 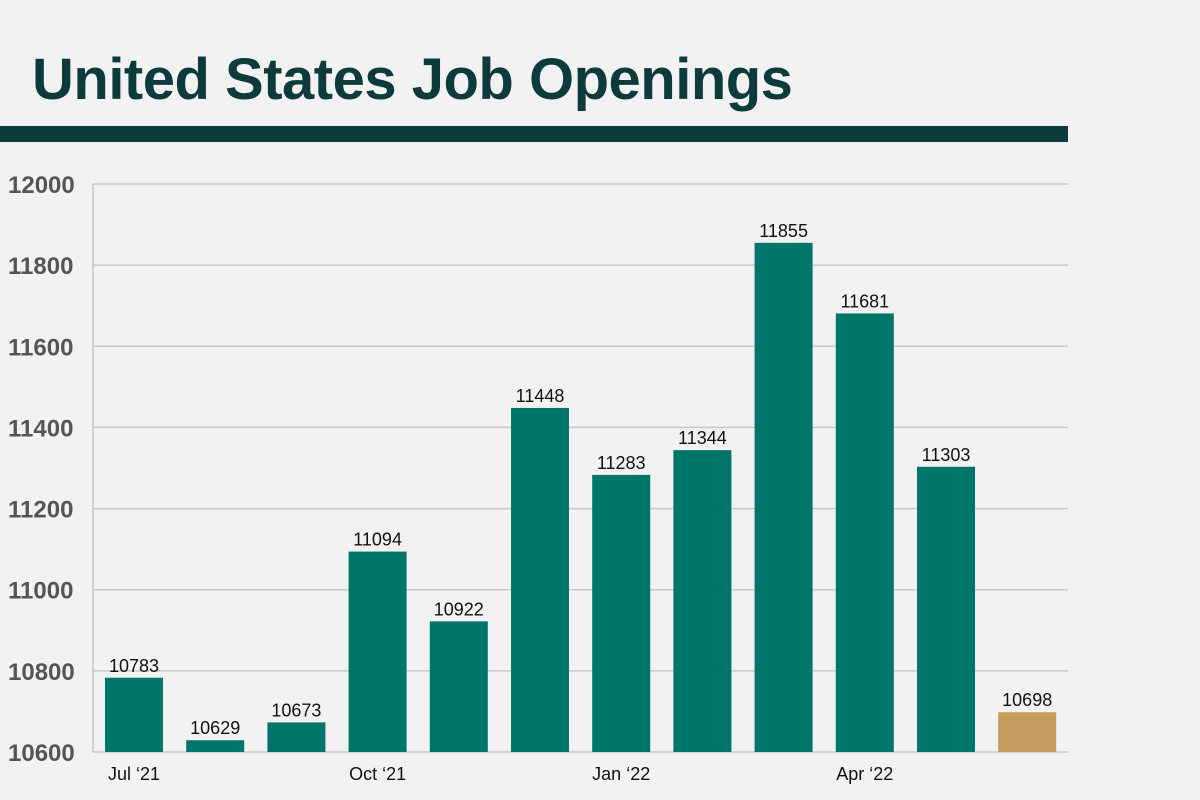 I want to click on data-label: 11303, so click(x=946, y=455).